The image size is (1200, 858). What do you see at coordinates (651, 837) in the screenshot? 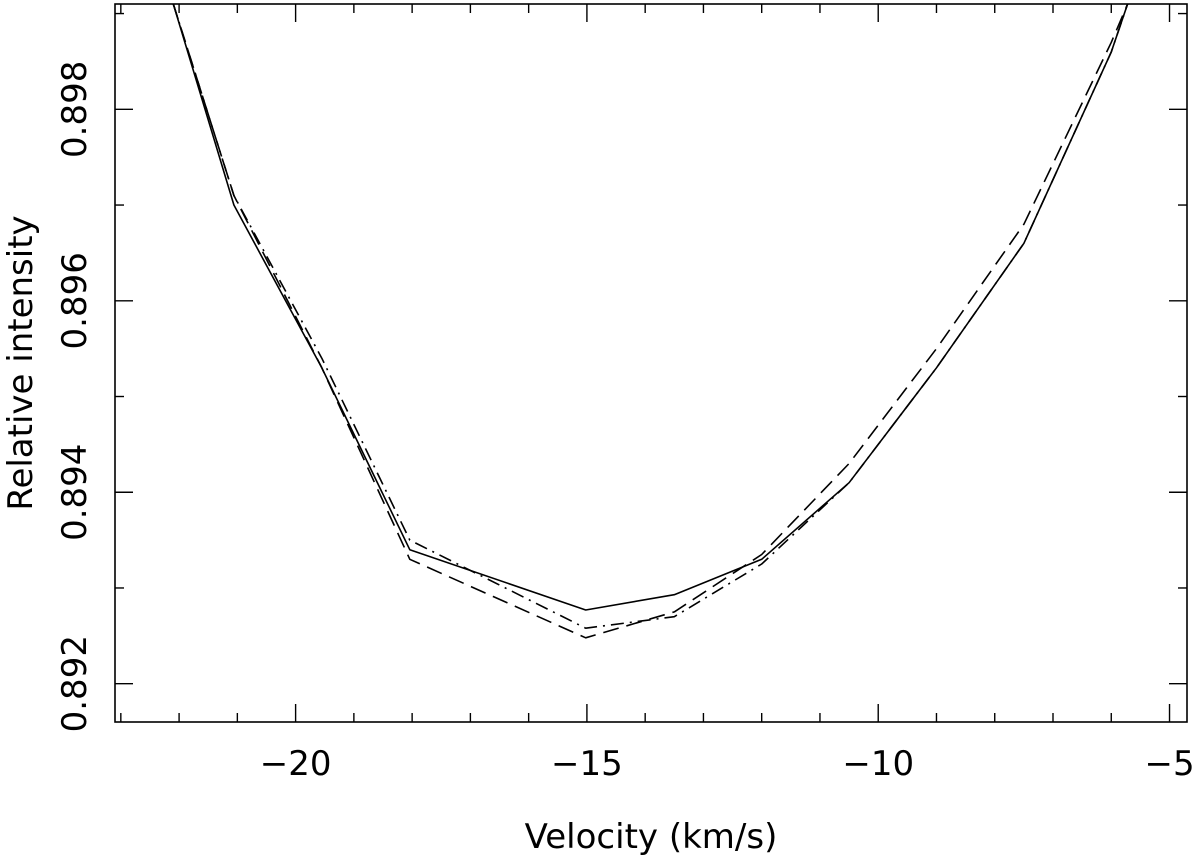
I see `x-axis-title: Velocity (km/s)` at bounding box center [651, 837].